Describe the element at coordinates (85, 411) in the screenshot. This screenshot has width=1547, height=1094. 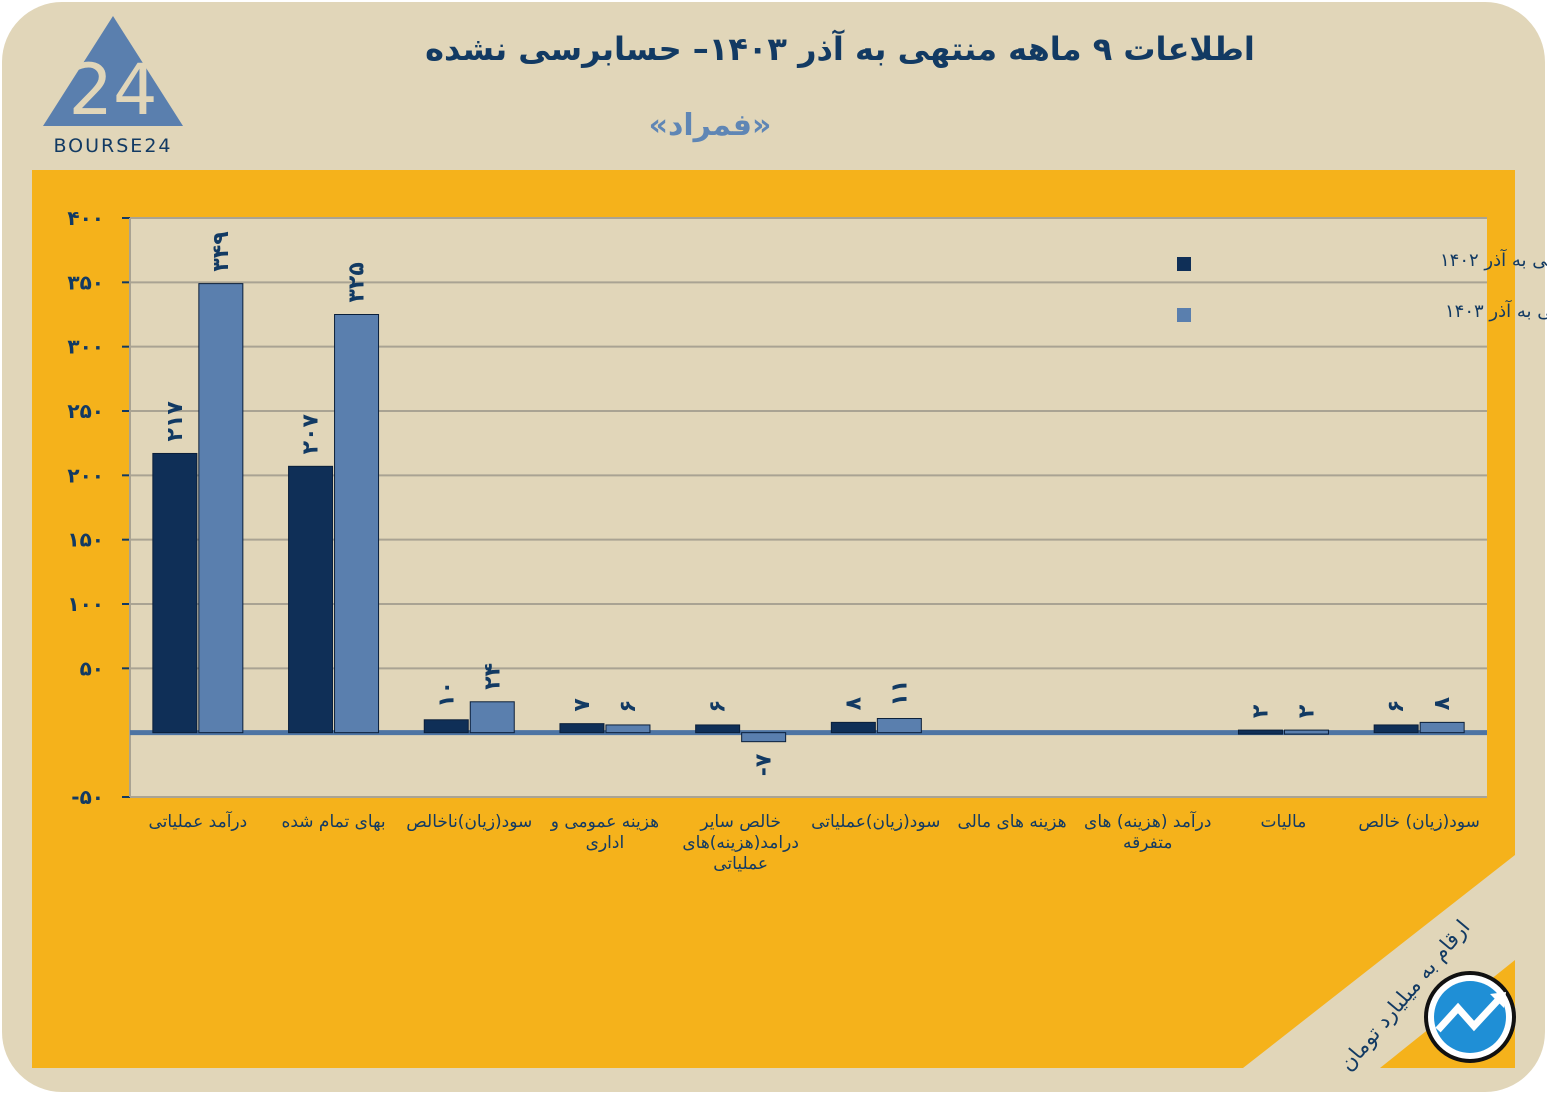
I see `y-tick-label: ۲۵۰` at that location.